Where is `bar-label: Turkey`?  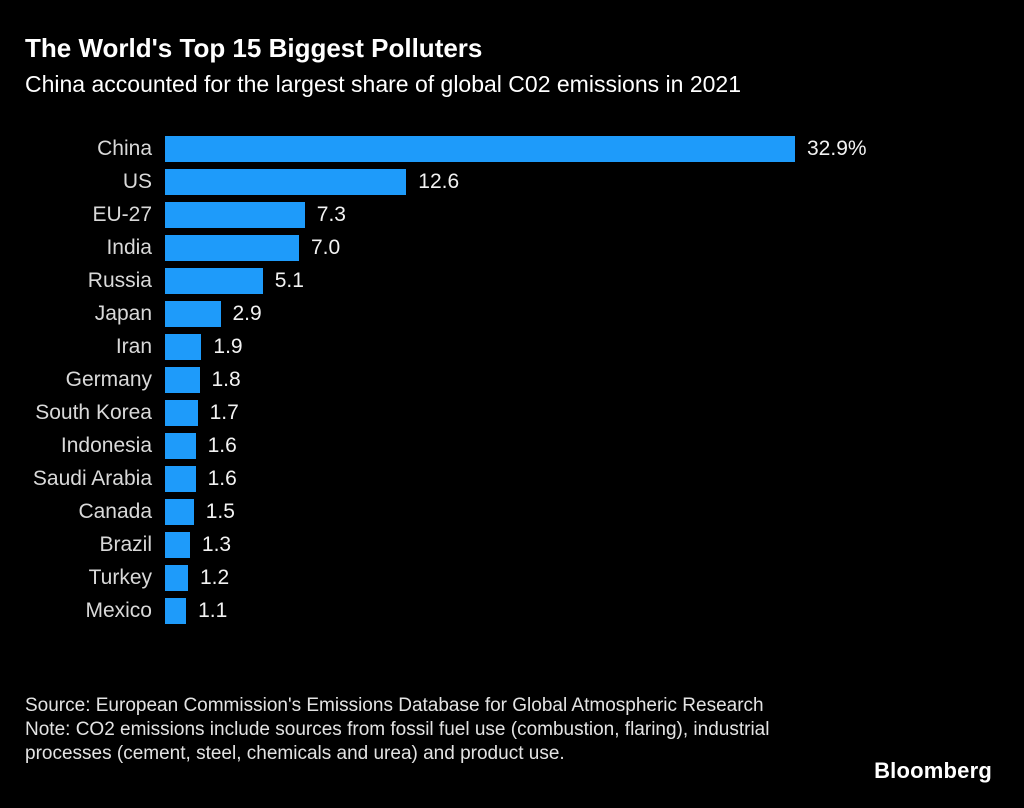 bar-label: Turkey is located at coordinates (120, 577).